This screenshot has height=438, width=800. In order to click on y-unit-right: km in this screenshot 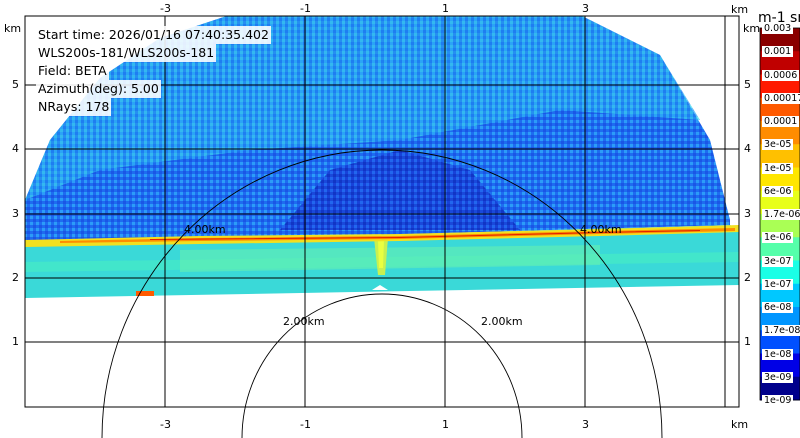, I will do `click(752, 28)`.